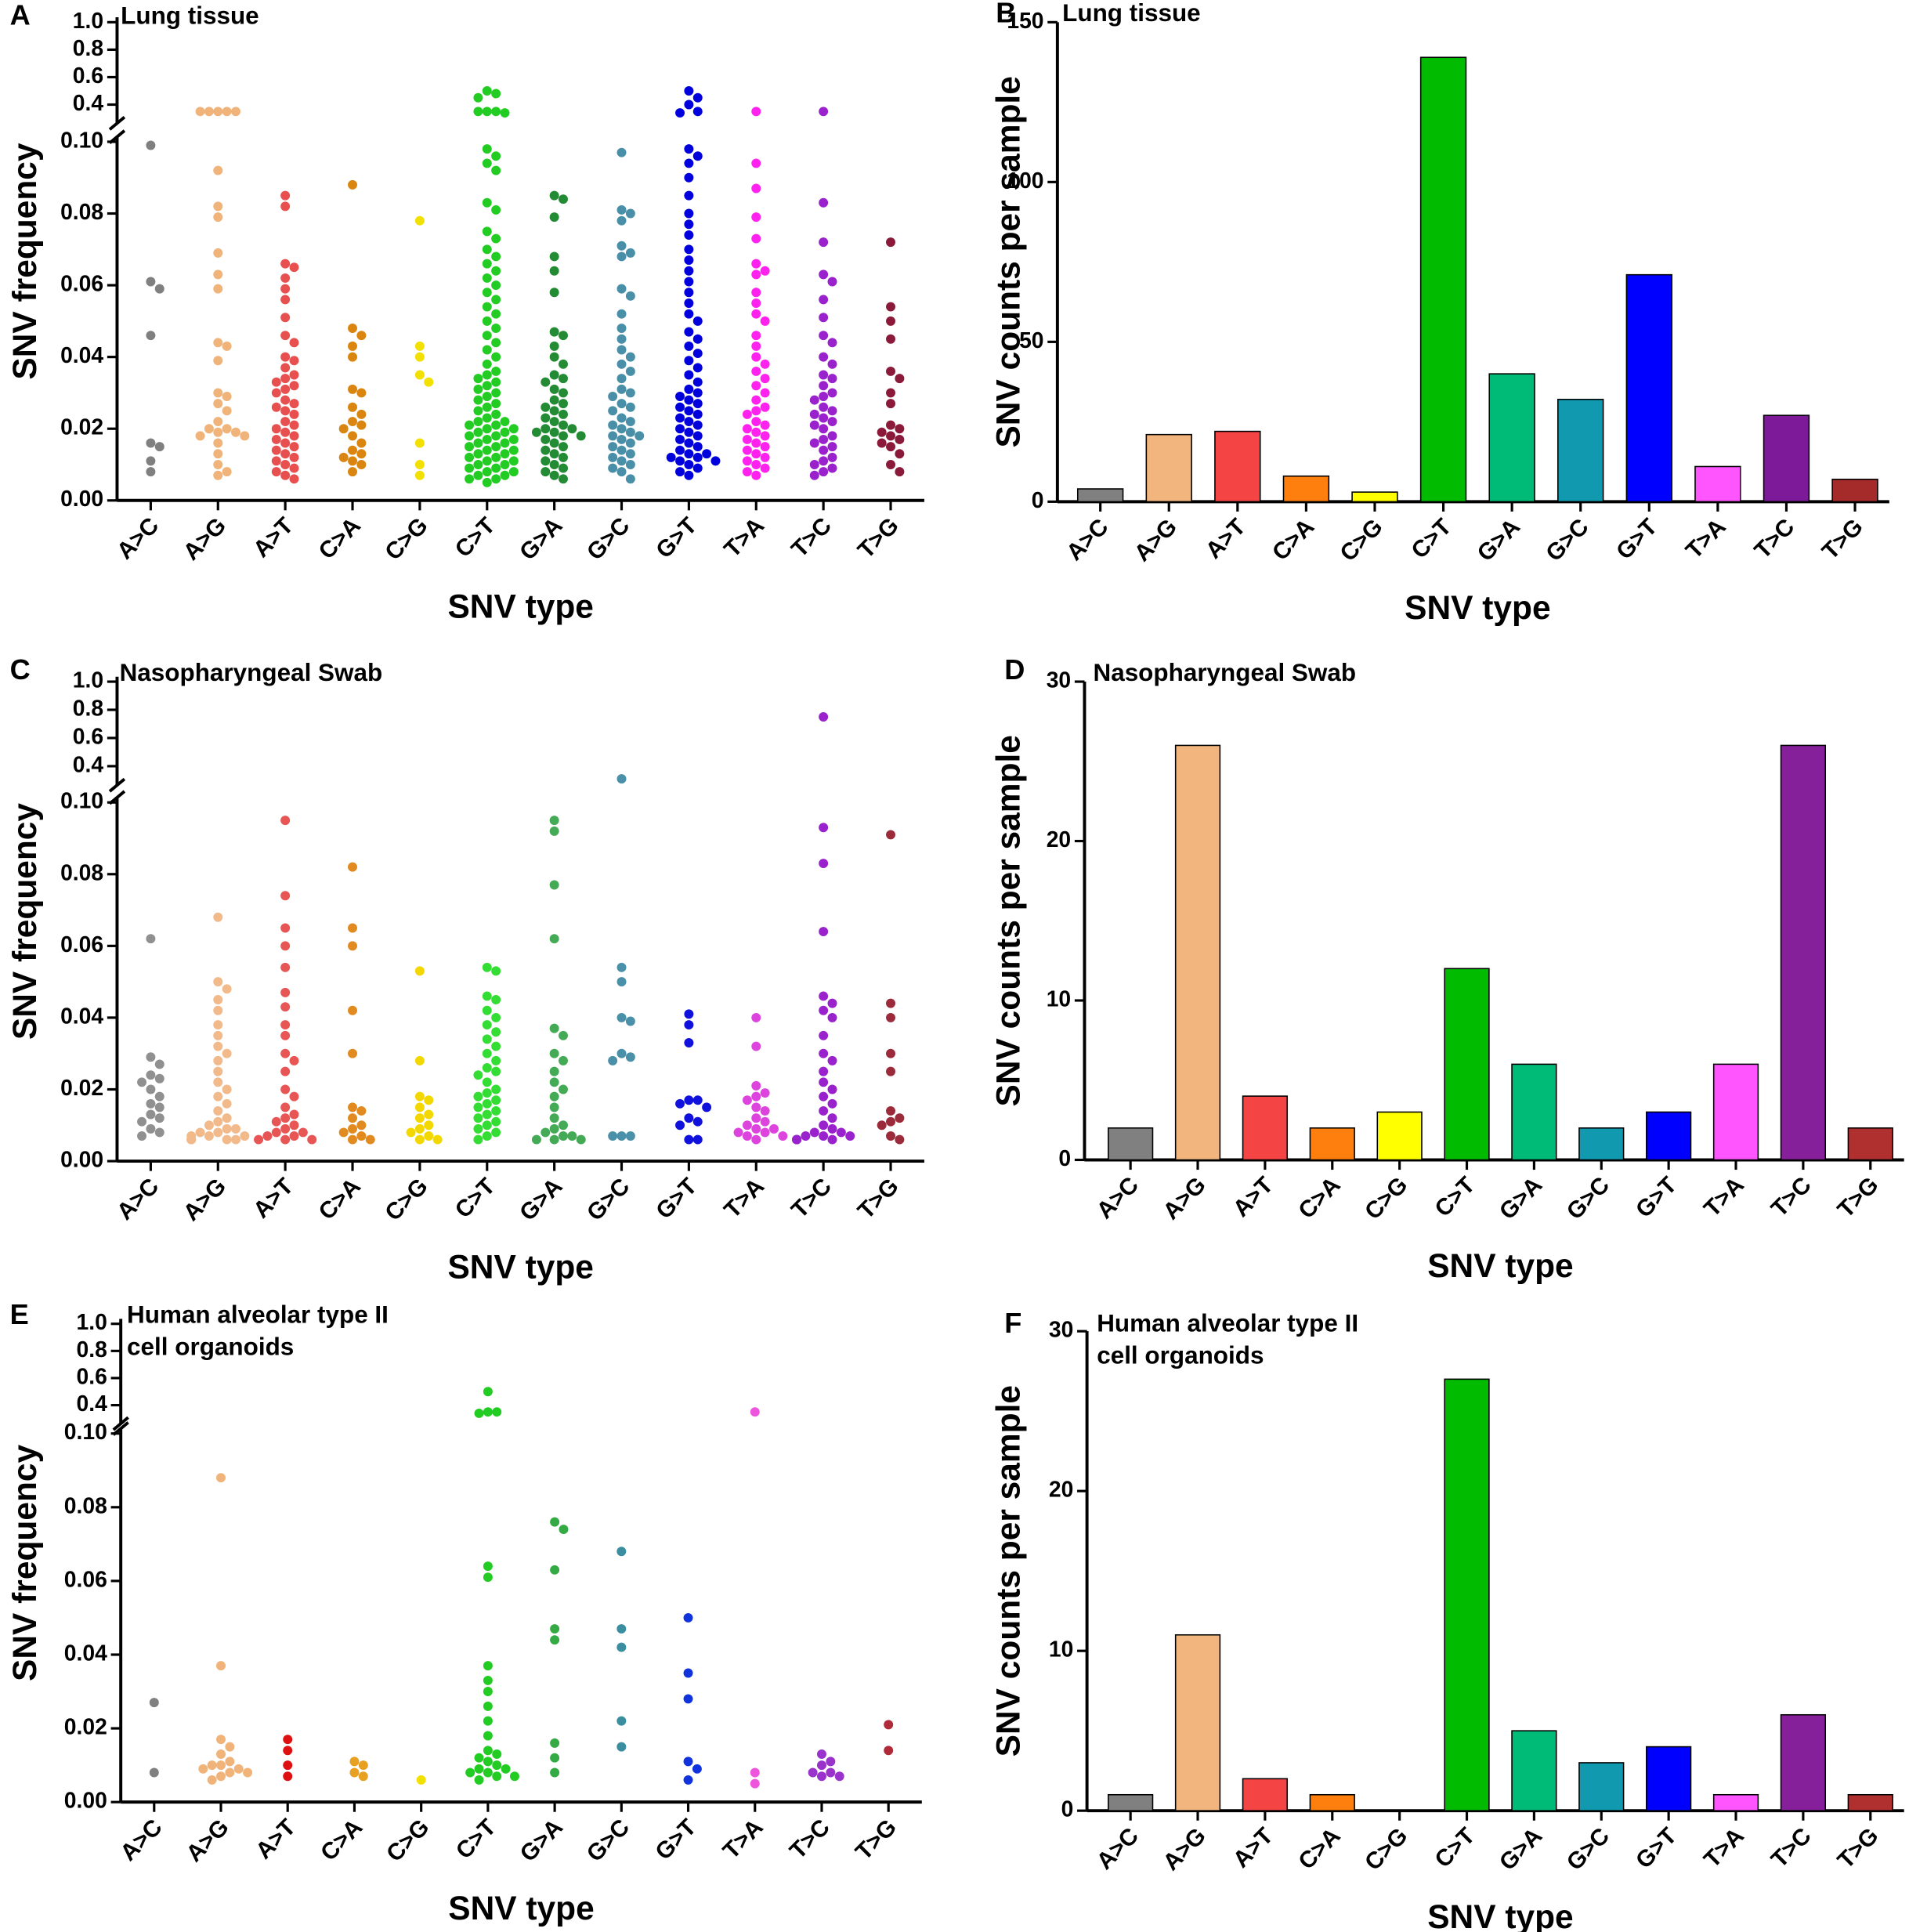  What do you see at coordinates (1228, 1323) in the screenshot?
I see `panel-subtitle: Human alveolar type II` at bounding box center [1228, 1323].